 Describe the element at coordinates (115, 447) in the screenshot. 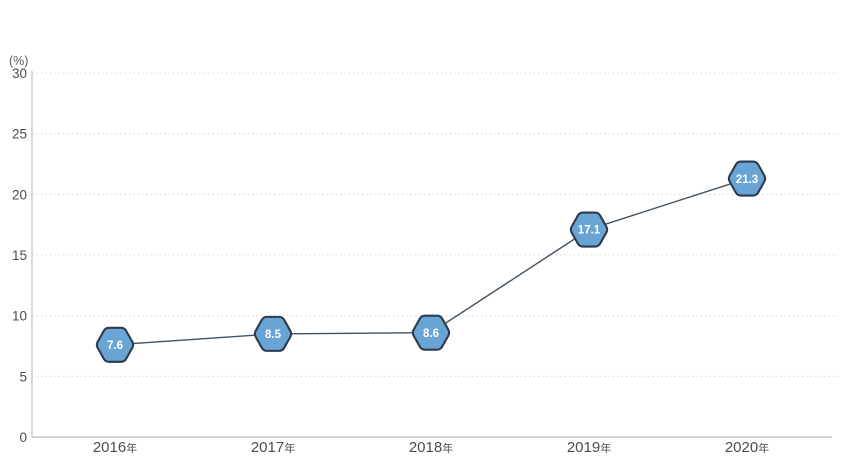

I see `x-tick-label: 2016年` at that location.